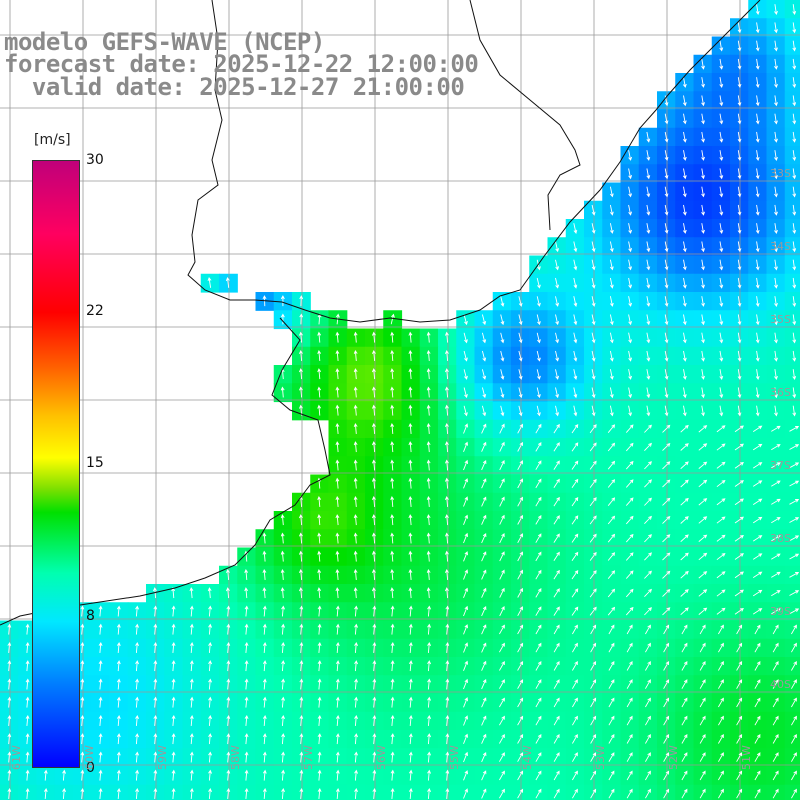 The height and width of the screenshot is (800, 800). I want to click on lat-label: 33S, so click(780, 173).